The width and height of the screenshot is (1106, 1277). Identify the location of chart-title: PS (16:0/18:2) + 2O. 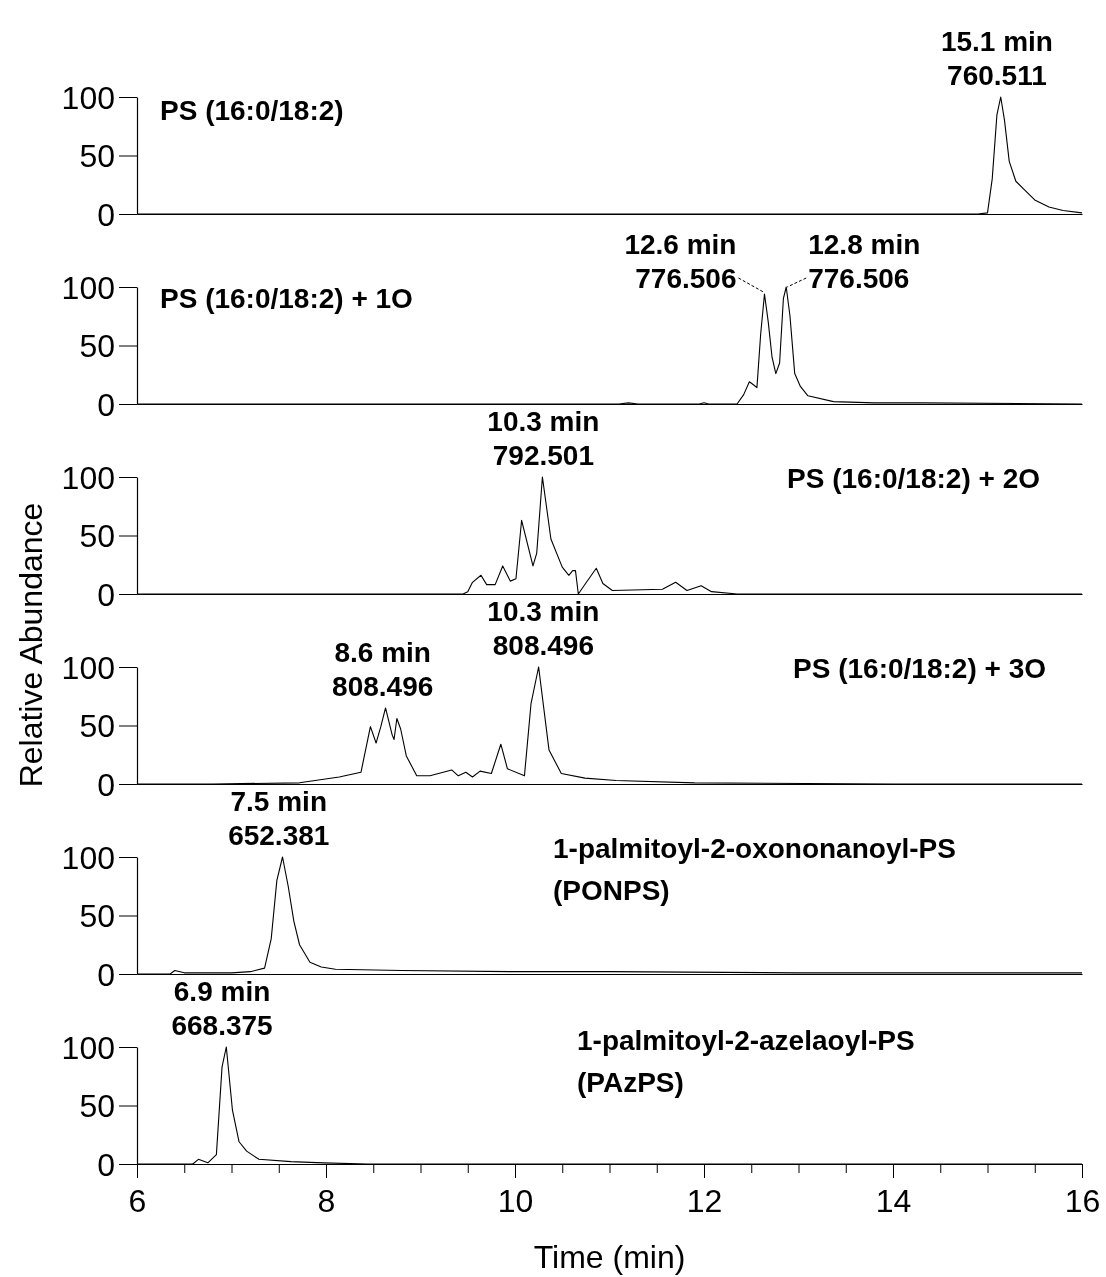
(913, 478).